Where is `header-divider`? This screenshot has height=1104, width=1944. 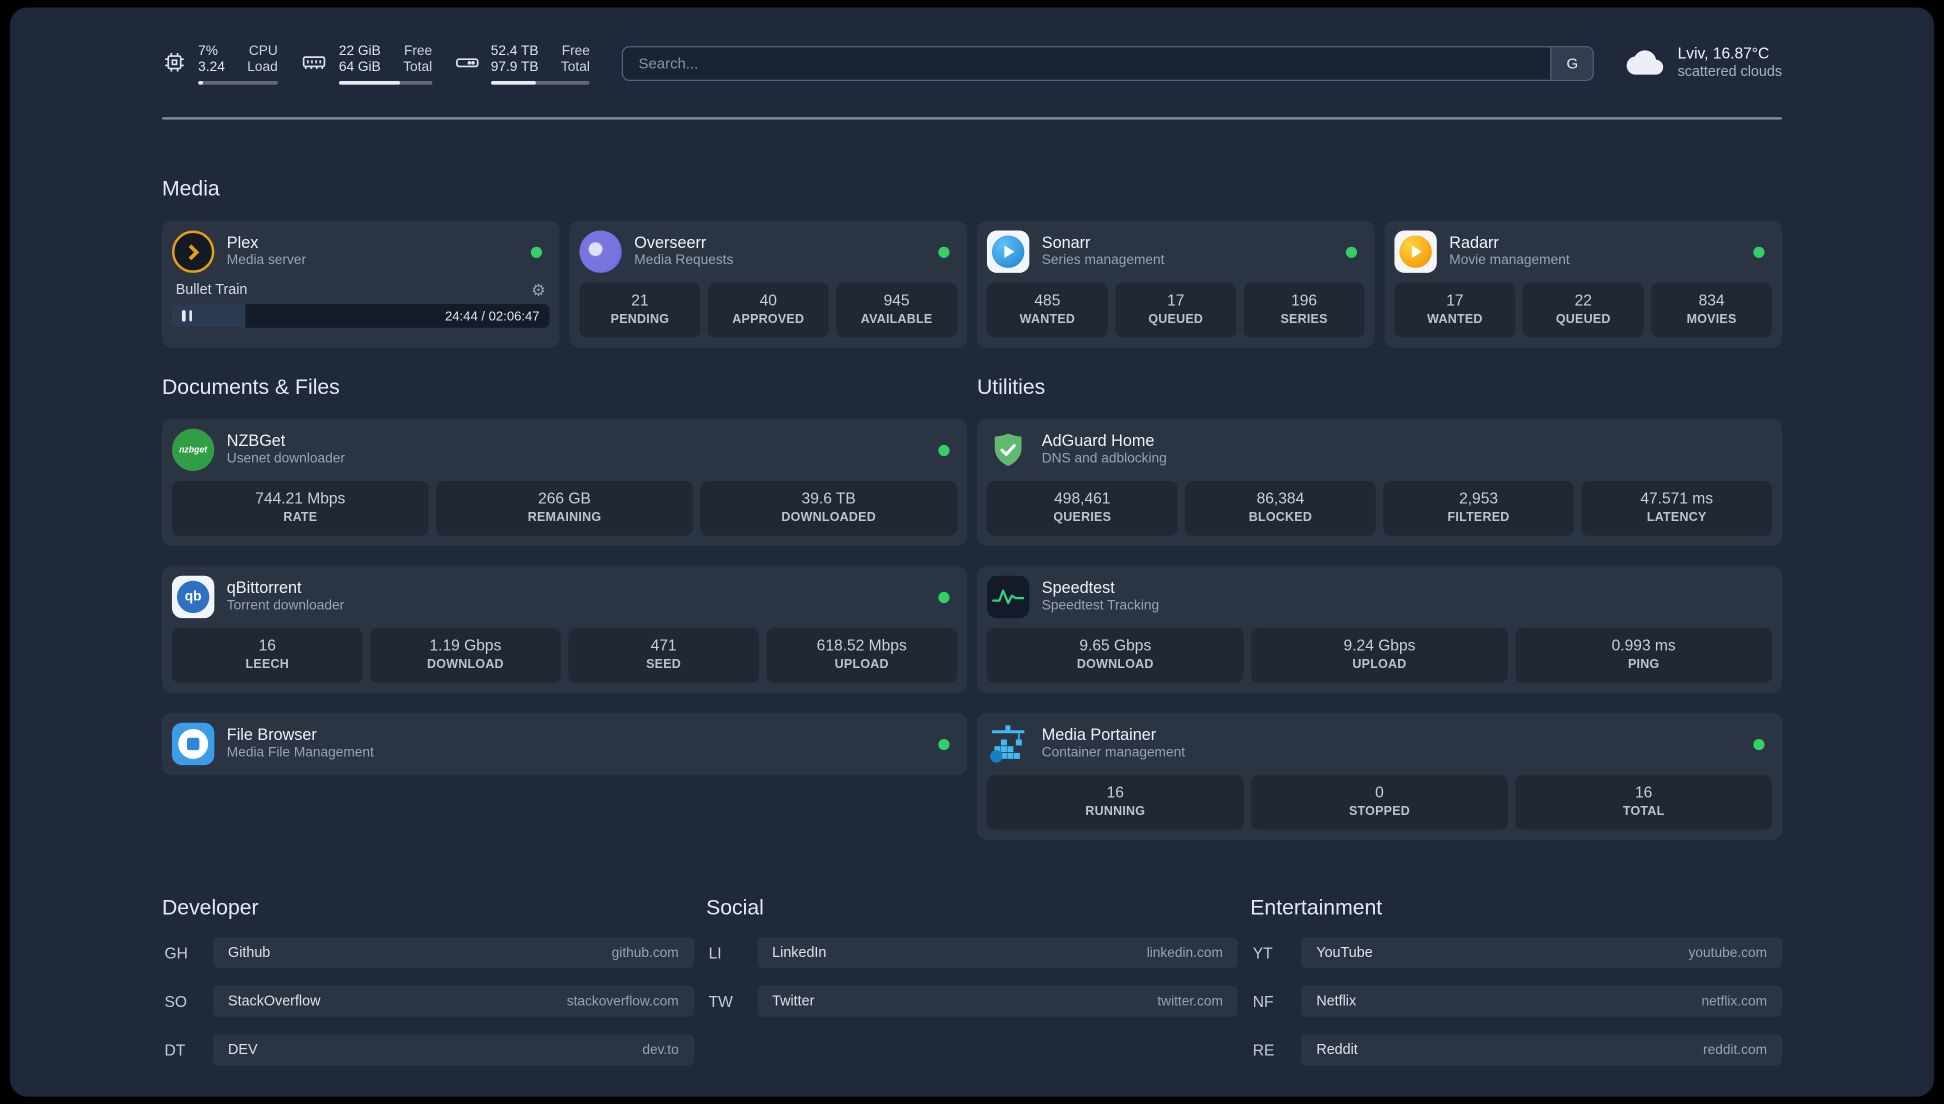
header-divider is located at coordinates (971, 118).